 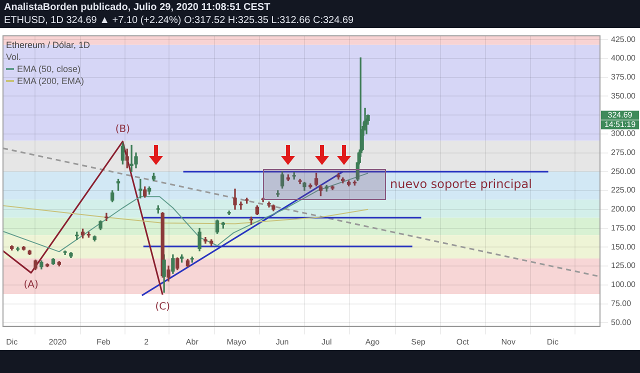 I want to click on annotation: (B), so click(x=122, y=130).